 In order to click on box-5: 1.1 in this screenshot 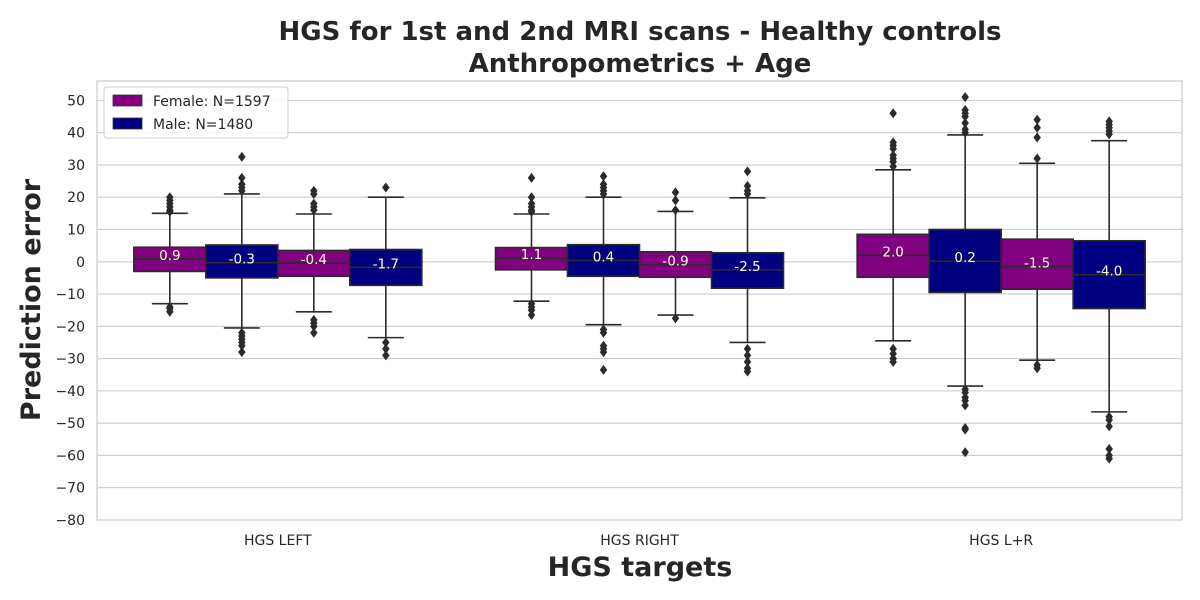, I will do `click(531, 246)`.